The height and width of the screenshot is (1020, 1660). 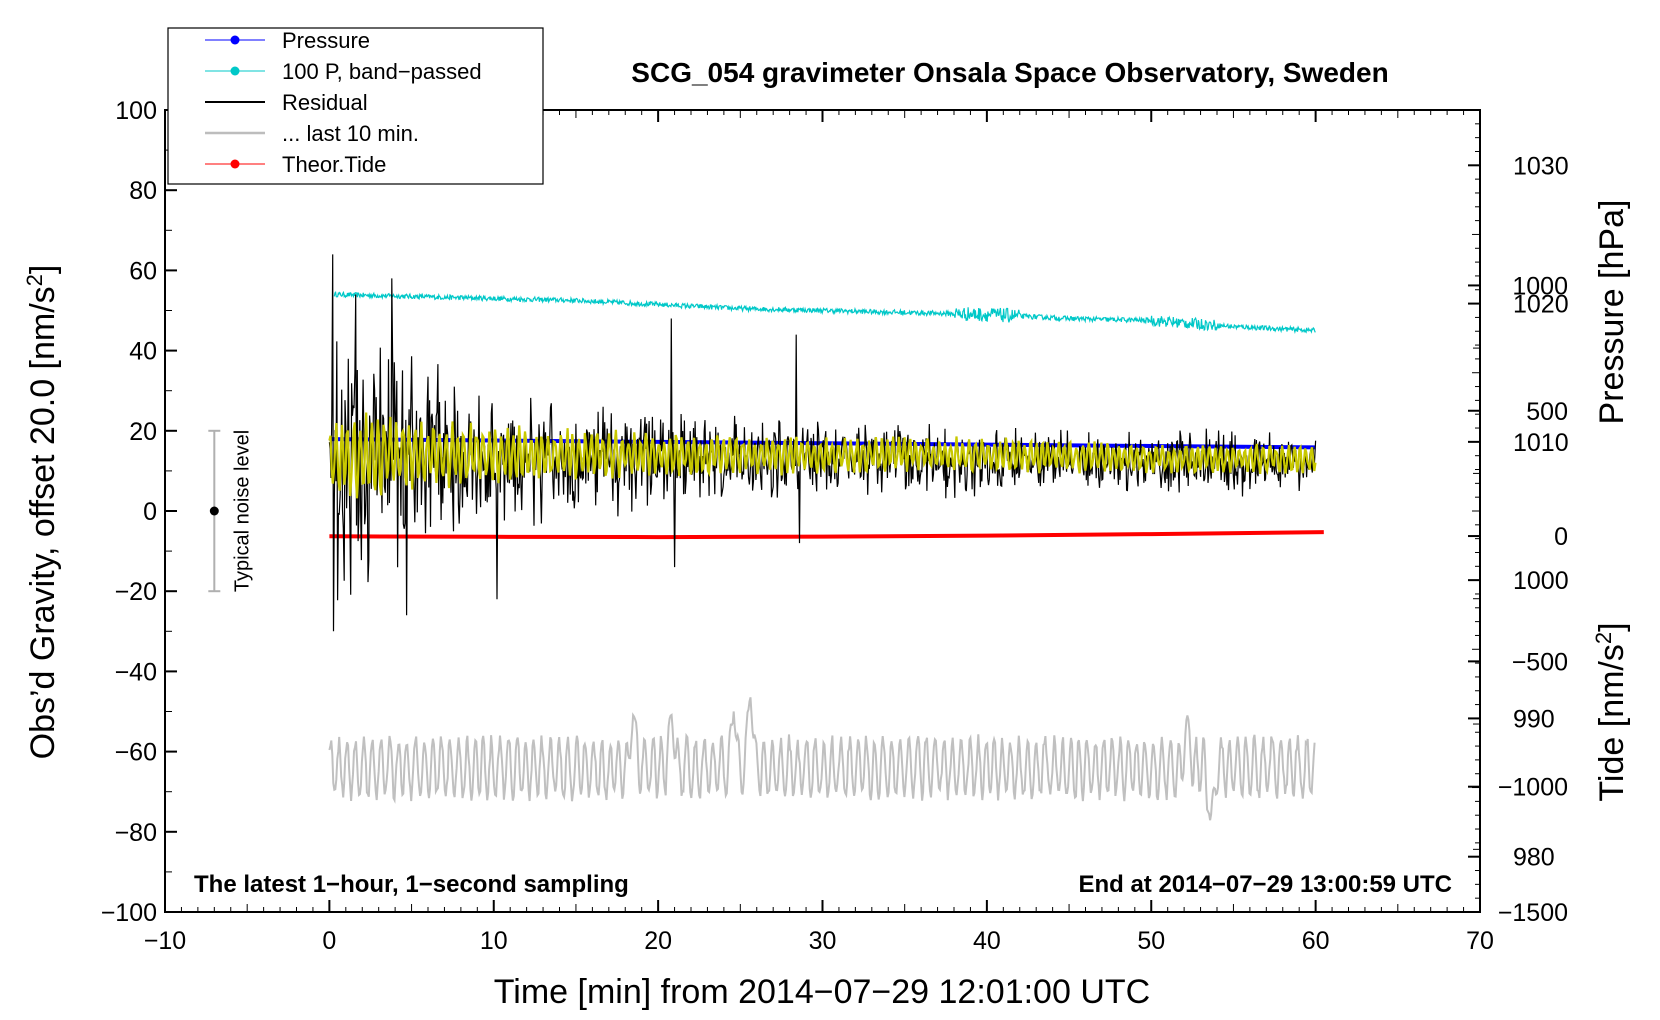 What do you see at coordinates (822, 455) in the screenshot?
I see `residual-smoothed-line` at bounding box center [822, 455].